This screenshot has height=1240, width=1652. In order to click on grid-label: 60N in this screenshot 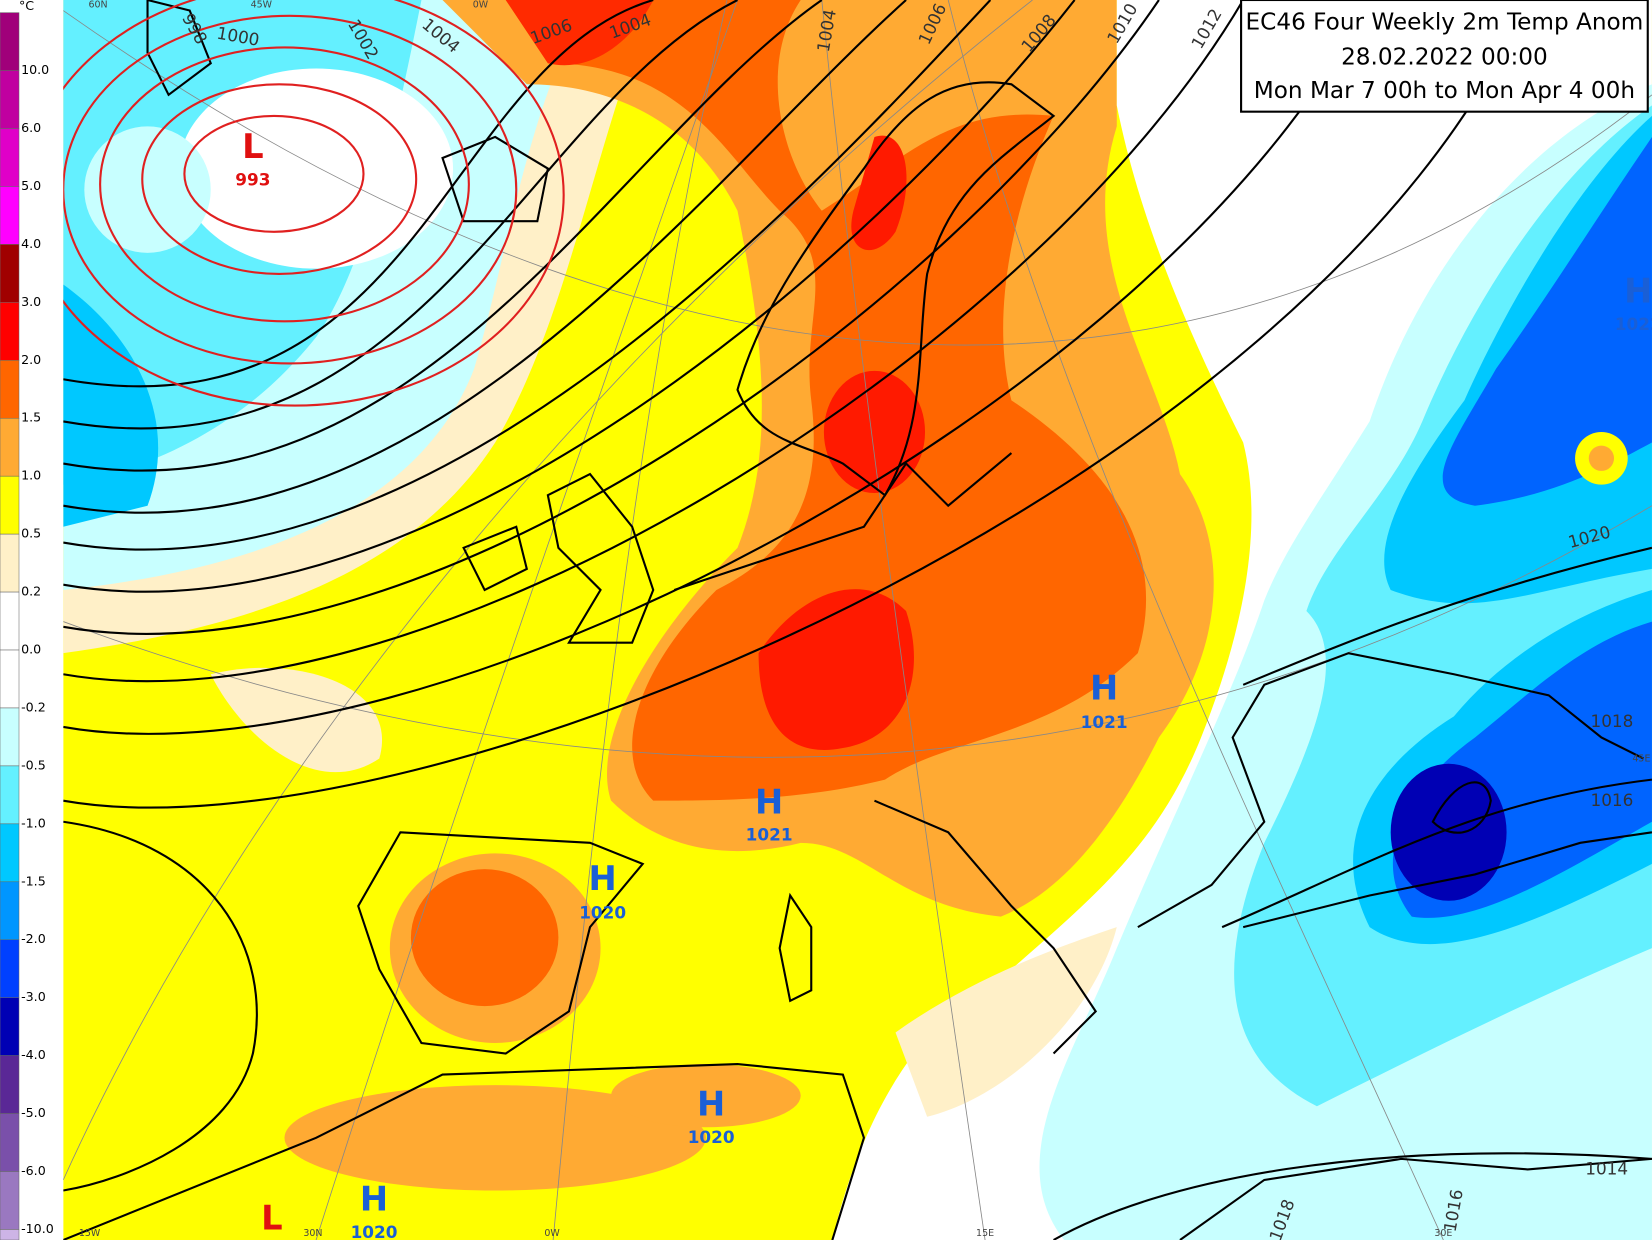, I will do `click(97, 5)`.